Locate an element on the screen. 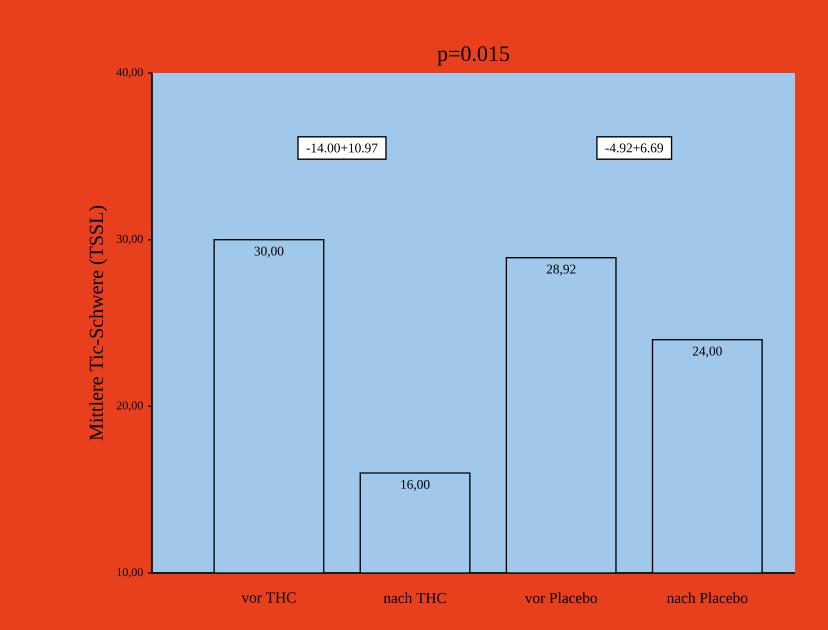 This screenshot has height=630, width=828. y-tick-label: 20,00 is located at coordinates (129, 406).